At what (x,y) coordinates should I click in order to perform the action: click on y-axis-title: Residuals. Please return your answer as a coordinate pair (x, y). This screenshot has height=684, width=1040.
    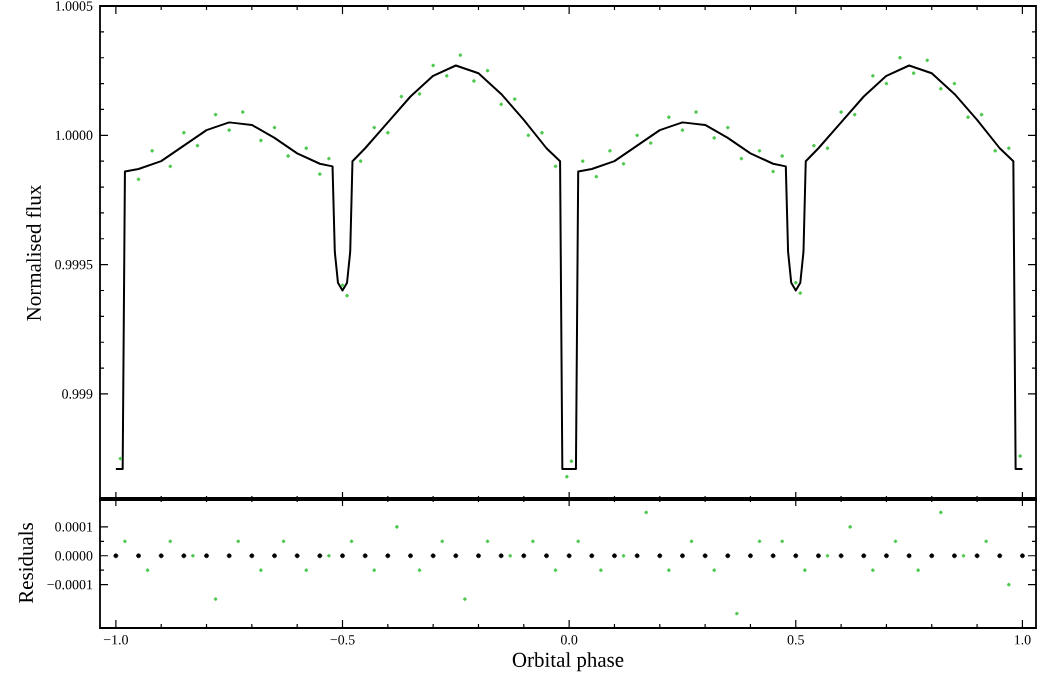
    Looking at the image, I should click on (26, 563).